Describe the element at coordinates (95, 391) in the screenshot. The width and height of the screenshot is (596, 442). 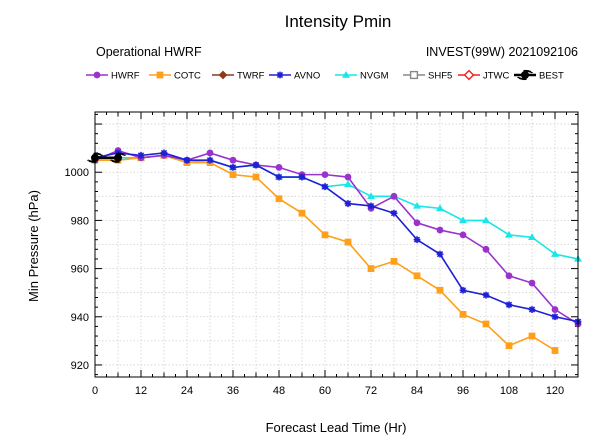
I see `x-tick-label: 0` at that location.